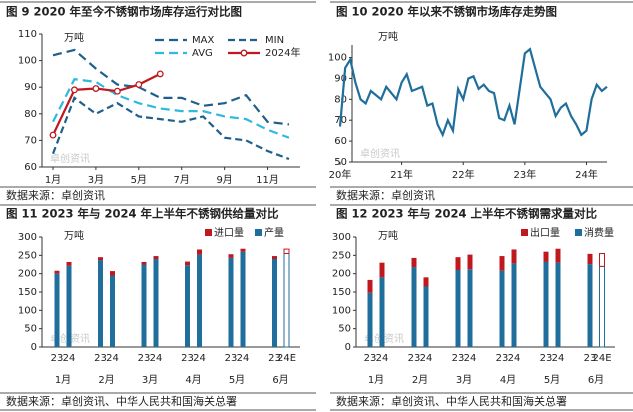 Image resolution: width=633 pixels, height=412 pixels. What do you see at coordinates (446, 12) in the screenshot?
I see `chart-title: 图 10 2020 年以来不锈钢市场库存走势图` at bounding box center [446, 12].